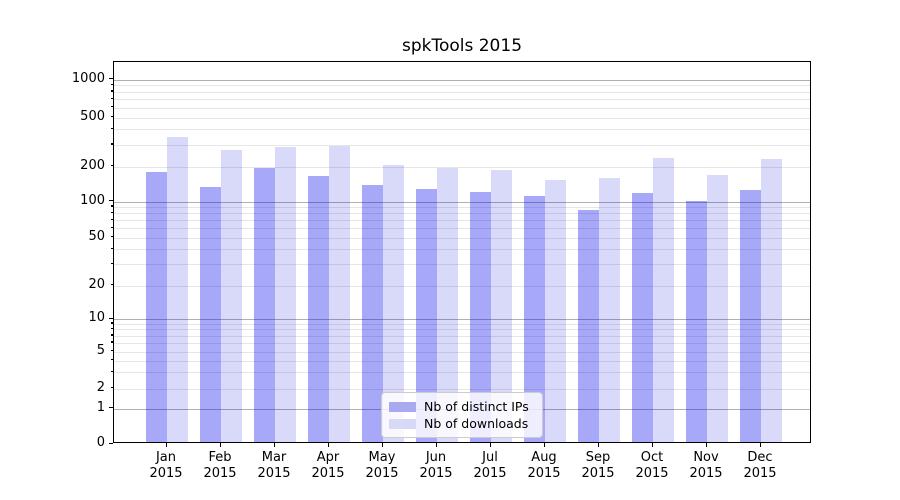 The height and width of the screenshot is (500, 900). I want to click on bar-downloads-dec, so click(771, 300).